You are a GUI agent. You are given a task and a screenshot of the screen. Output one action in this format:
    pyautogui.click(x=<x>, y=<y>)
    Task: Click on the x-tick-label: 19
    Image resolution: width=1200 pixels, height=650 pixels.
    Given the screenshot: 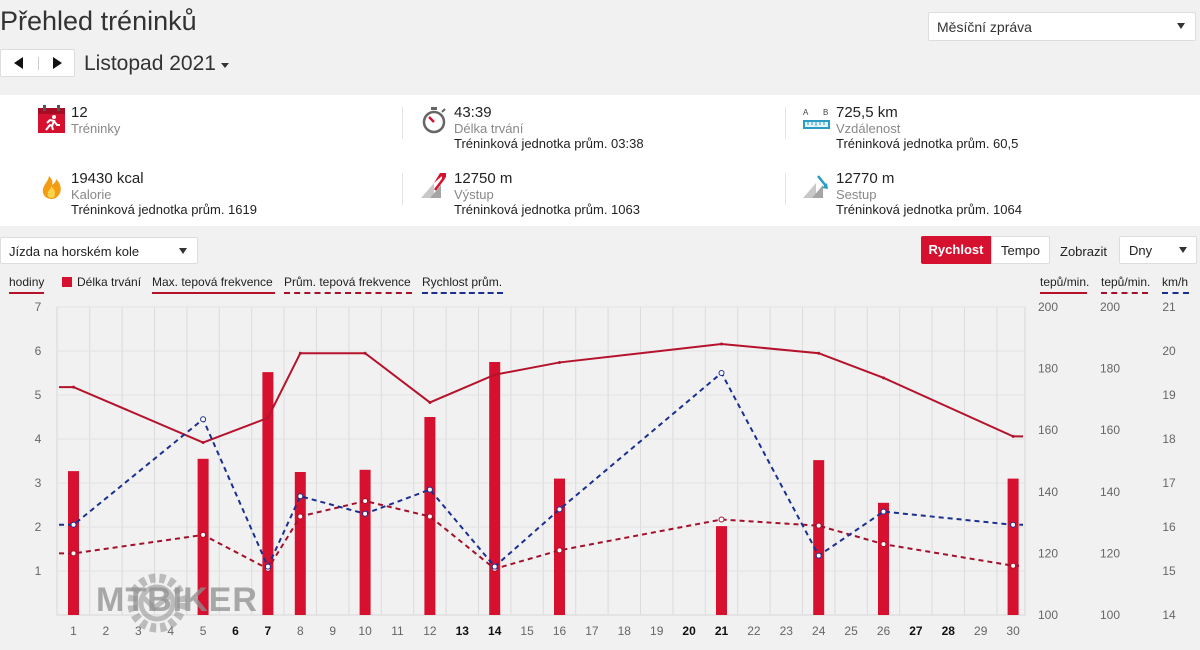 What is the action you would take?
    pyautogui.click(x=657, y=631)
    